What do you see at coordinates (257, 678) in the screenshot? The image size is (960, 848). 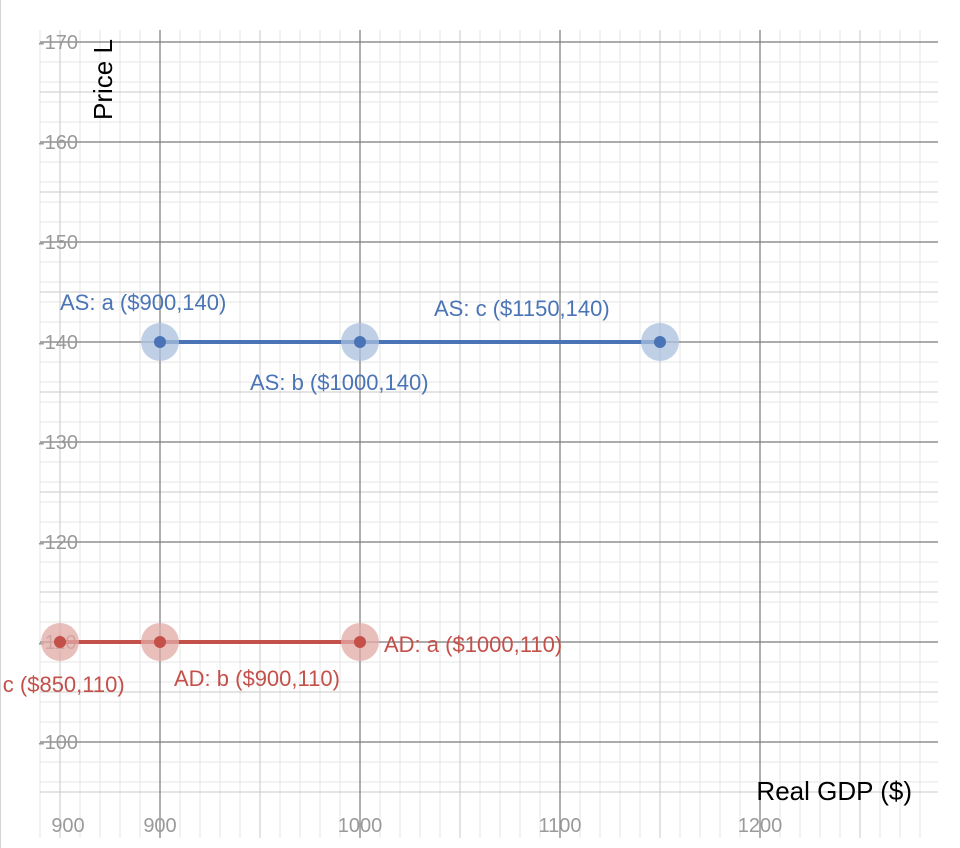 I see `ad-point-label: AD: b ($900,110)` at bounding box center [257, 678].